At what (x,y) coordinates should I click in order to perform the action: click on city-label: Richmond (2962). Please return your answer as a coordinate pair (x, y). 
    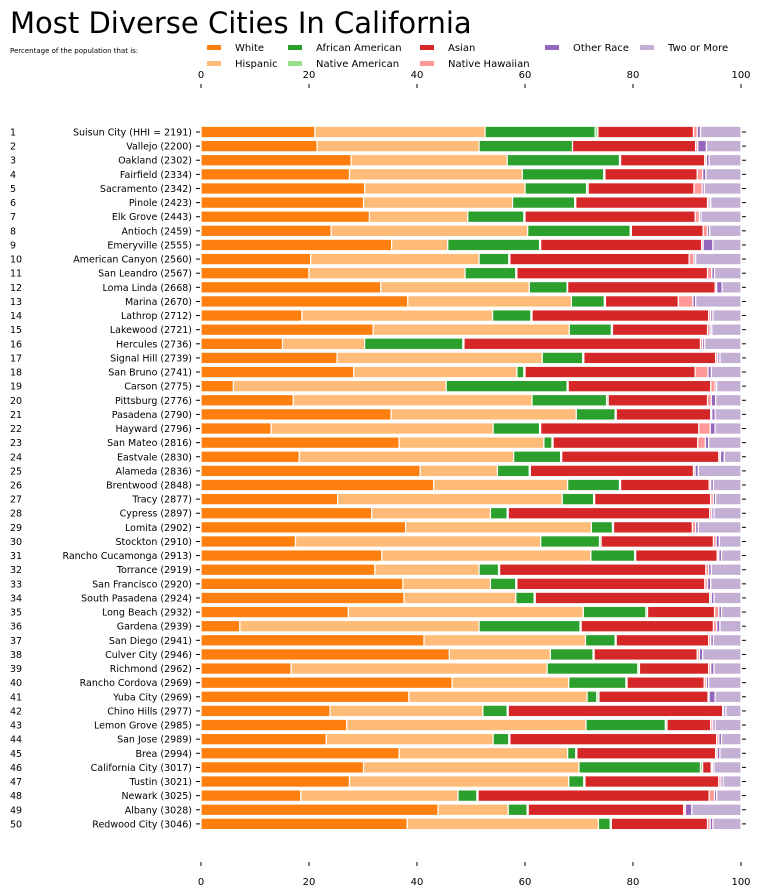
    Looking at the image, I should click on (151, 669).